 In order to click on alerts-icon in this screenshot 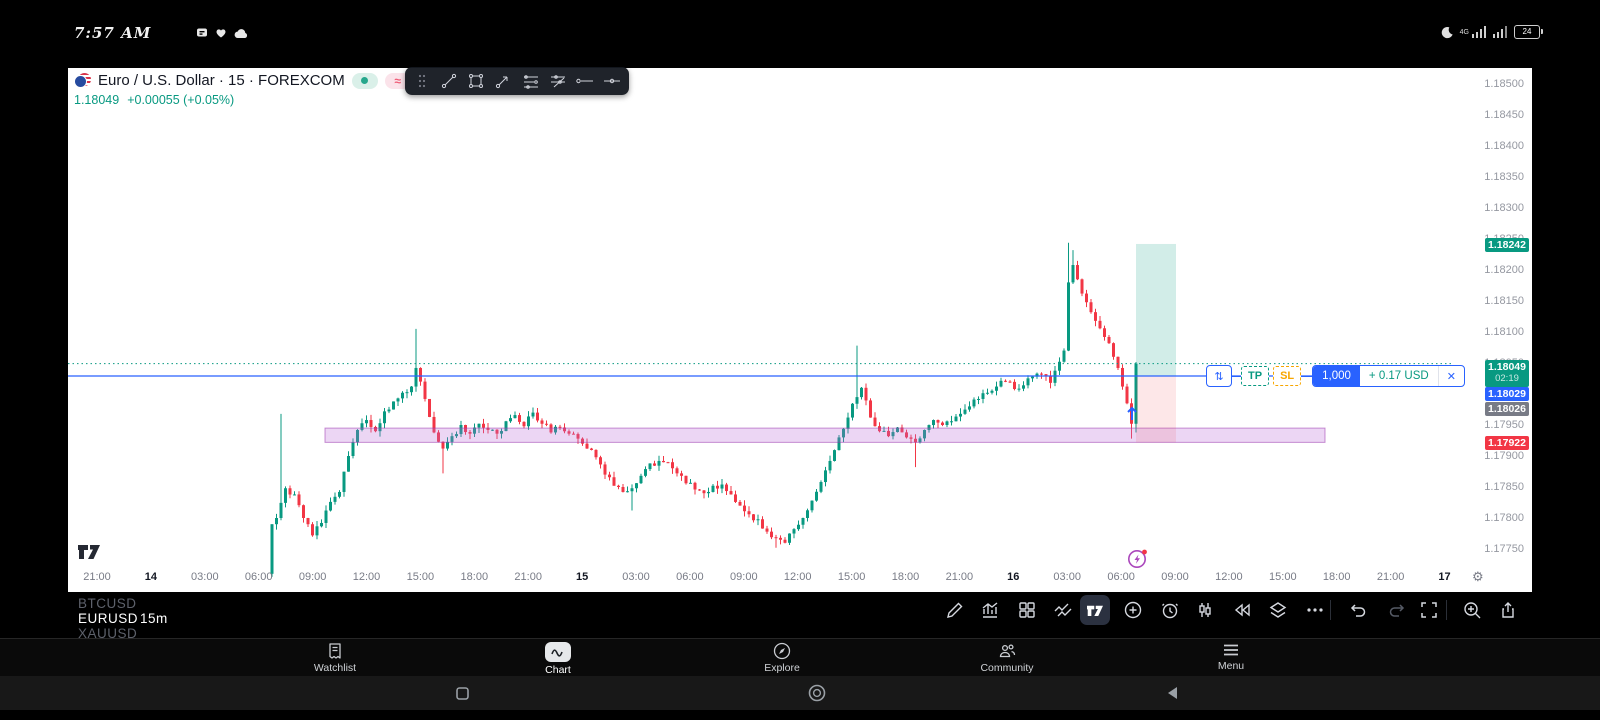, I will do `click(1170, 610)`.